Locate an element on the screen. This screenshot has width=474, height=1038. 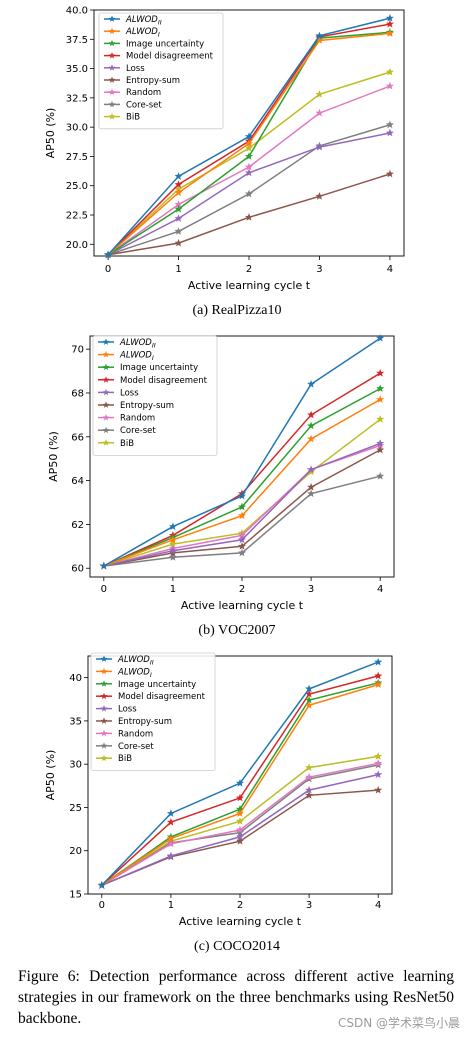
x-tick-label: 2 is located at coordinates (240, 905).